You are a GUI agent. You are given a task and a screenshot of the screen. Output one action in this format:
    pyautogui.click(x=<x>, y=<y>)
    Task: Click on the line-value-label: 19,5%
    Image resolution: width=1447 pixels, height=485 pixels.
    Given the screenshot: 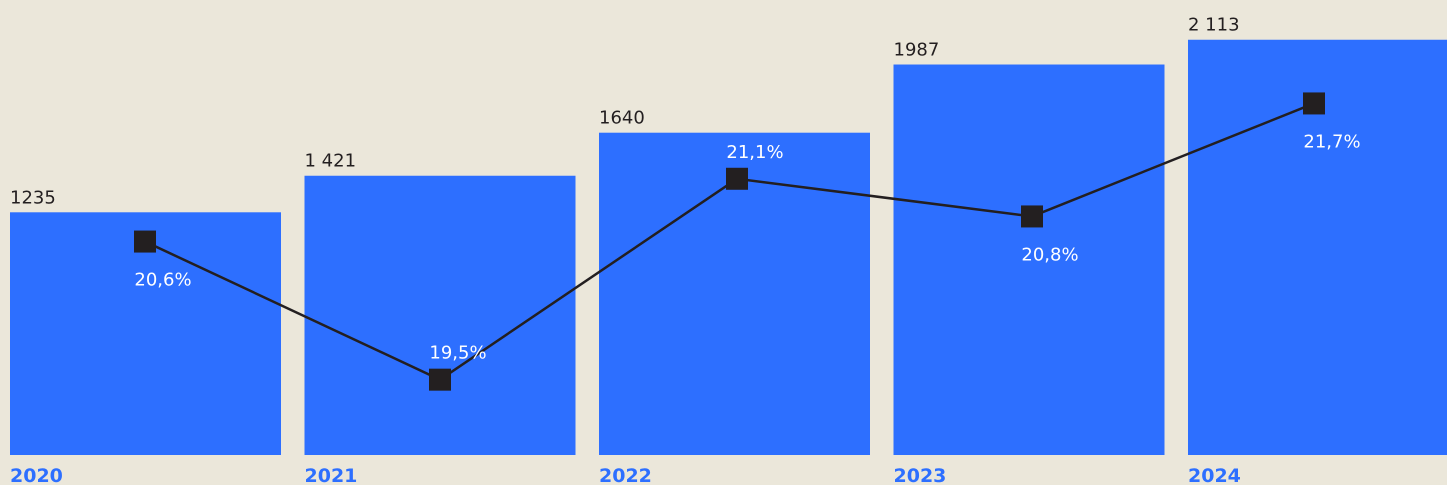 What is the action you would take?
    pyautogui.click(x=457, y=353)
    